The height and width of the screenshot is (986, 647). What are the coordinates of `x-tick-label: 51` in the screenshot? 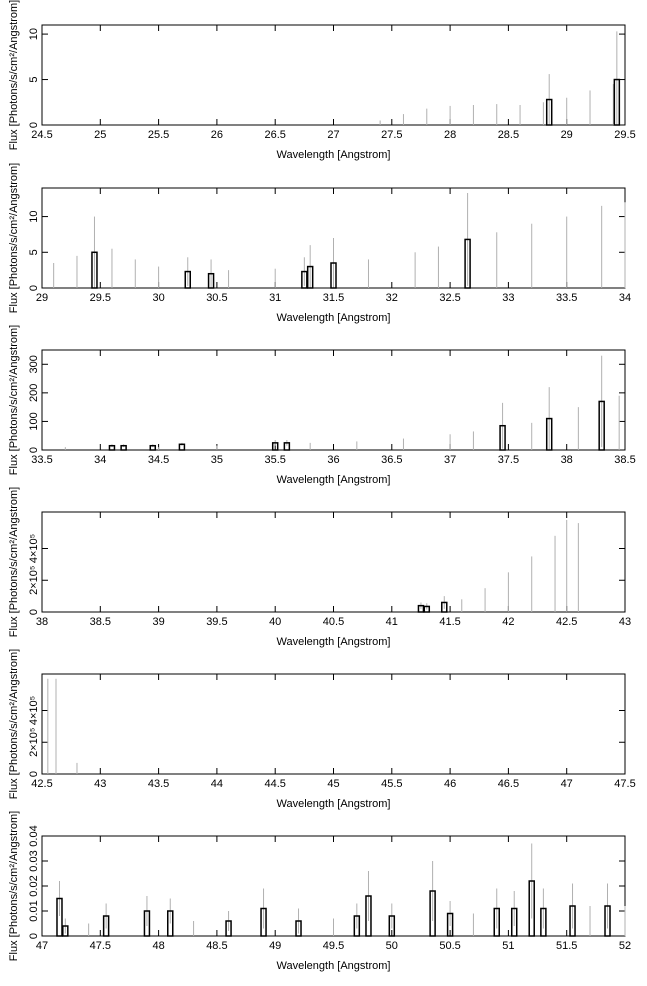 It's located at (508, 946).